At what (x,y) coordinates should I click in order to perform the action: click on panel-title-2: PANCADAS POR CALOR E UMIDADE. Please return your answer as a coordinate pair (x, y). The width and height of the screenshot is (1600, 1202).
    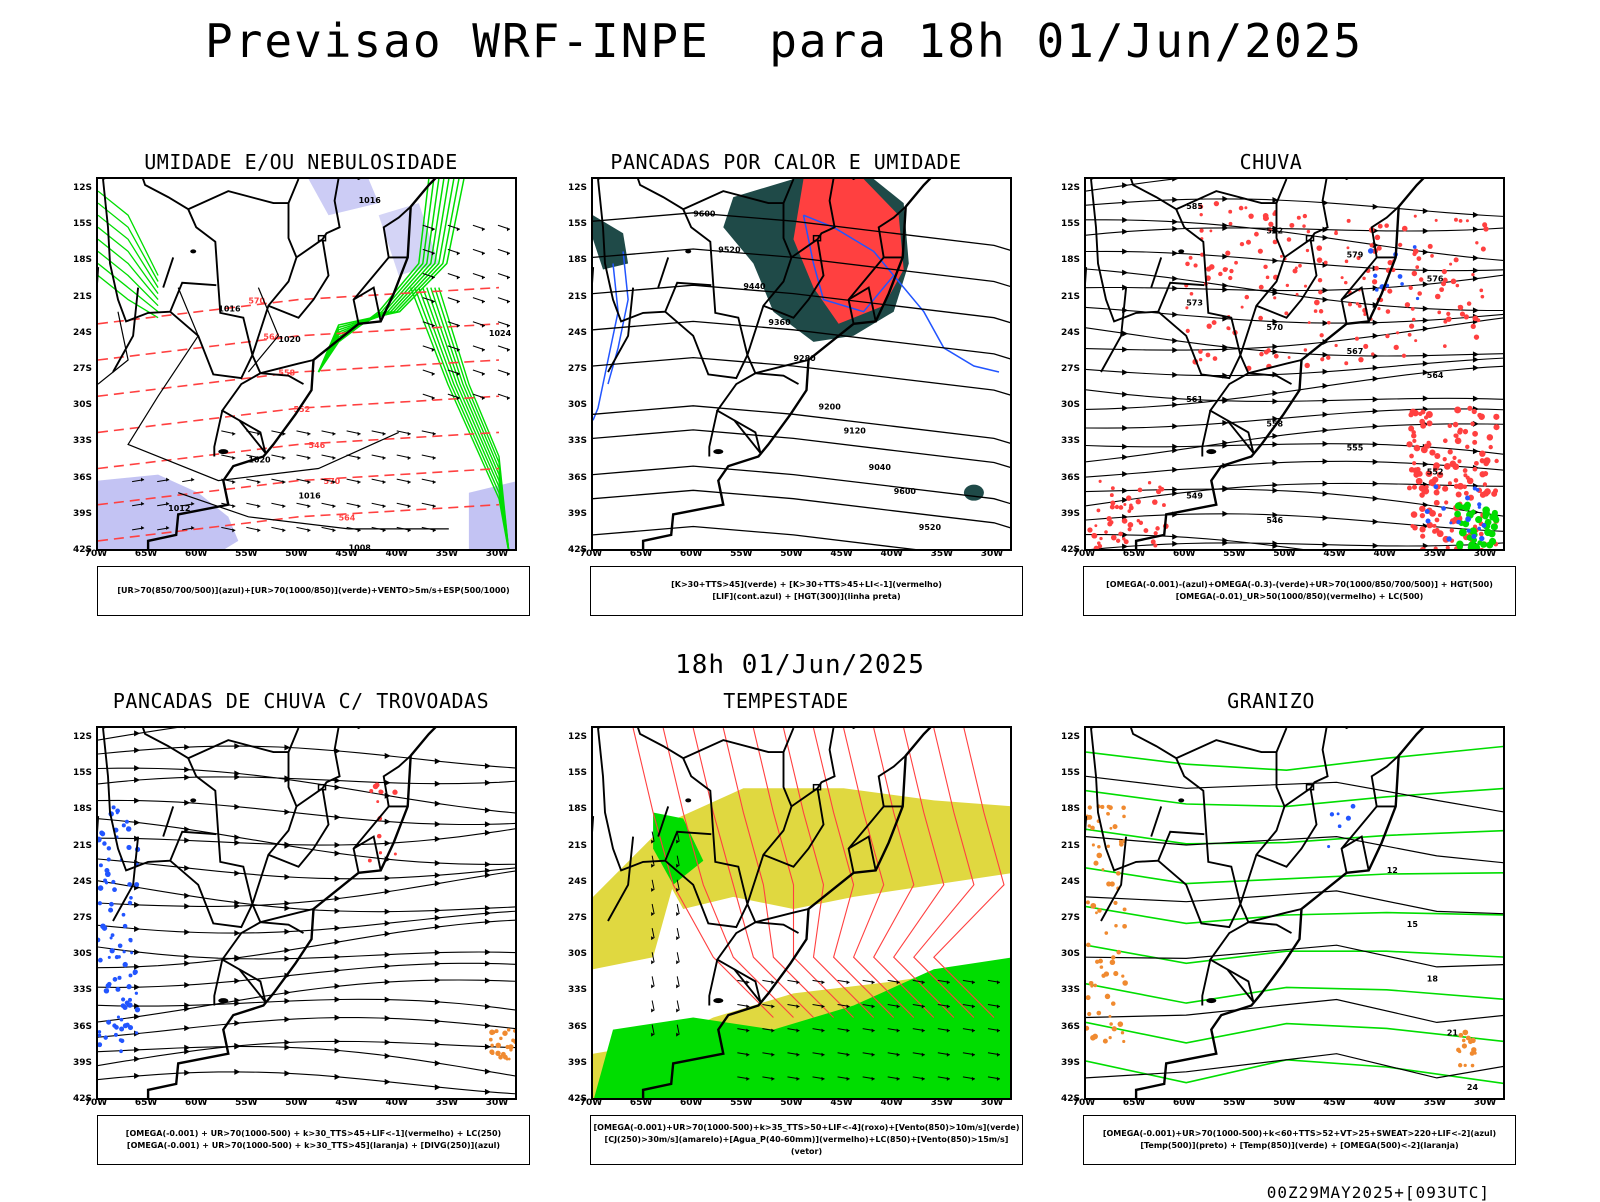
    Looking at the image, I should click on (786, 162).